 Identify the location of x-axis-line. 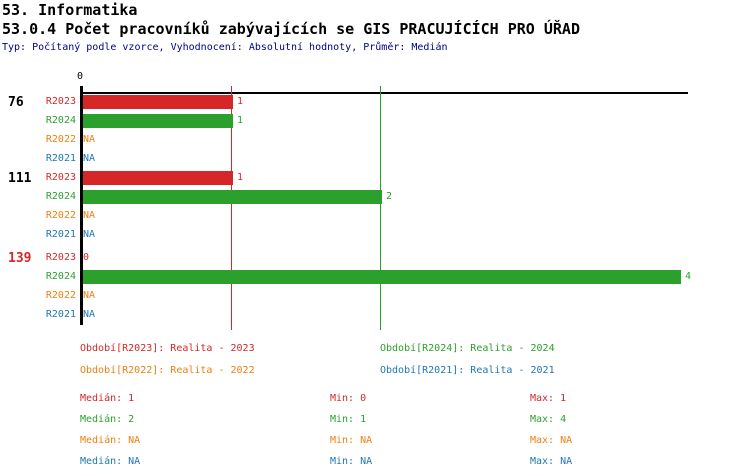
(384, 93).